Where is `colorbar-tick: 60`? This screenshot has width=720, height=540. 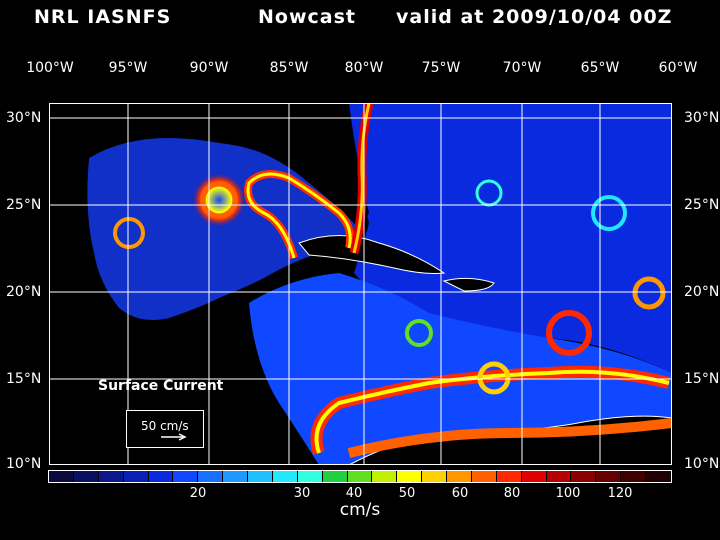 colorbar-tick: 60 is located at coordinates (460, 493).